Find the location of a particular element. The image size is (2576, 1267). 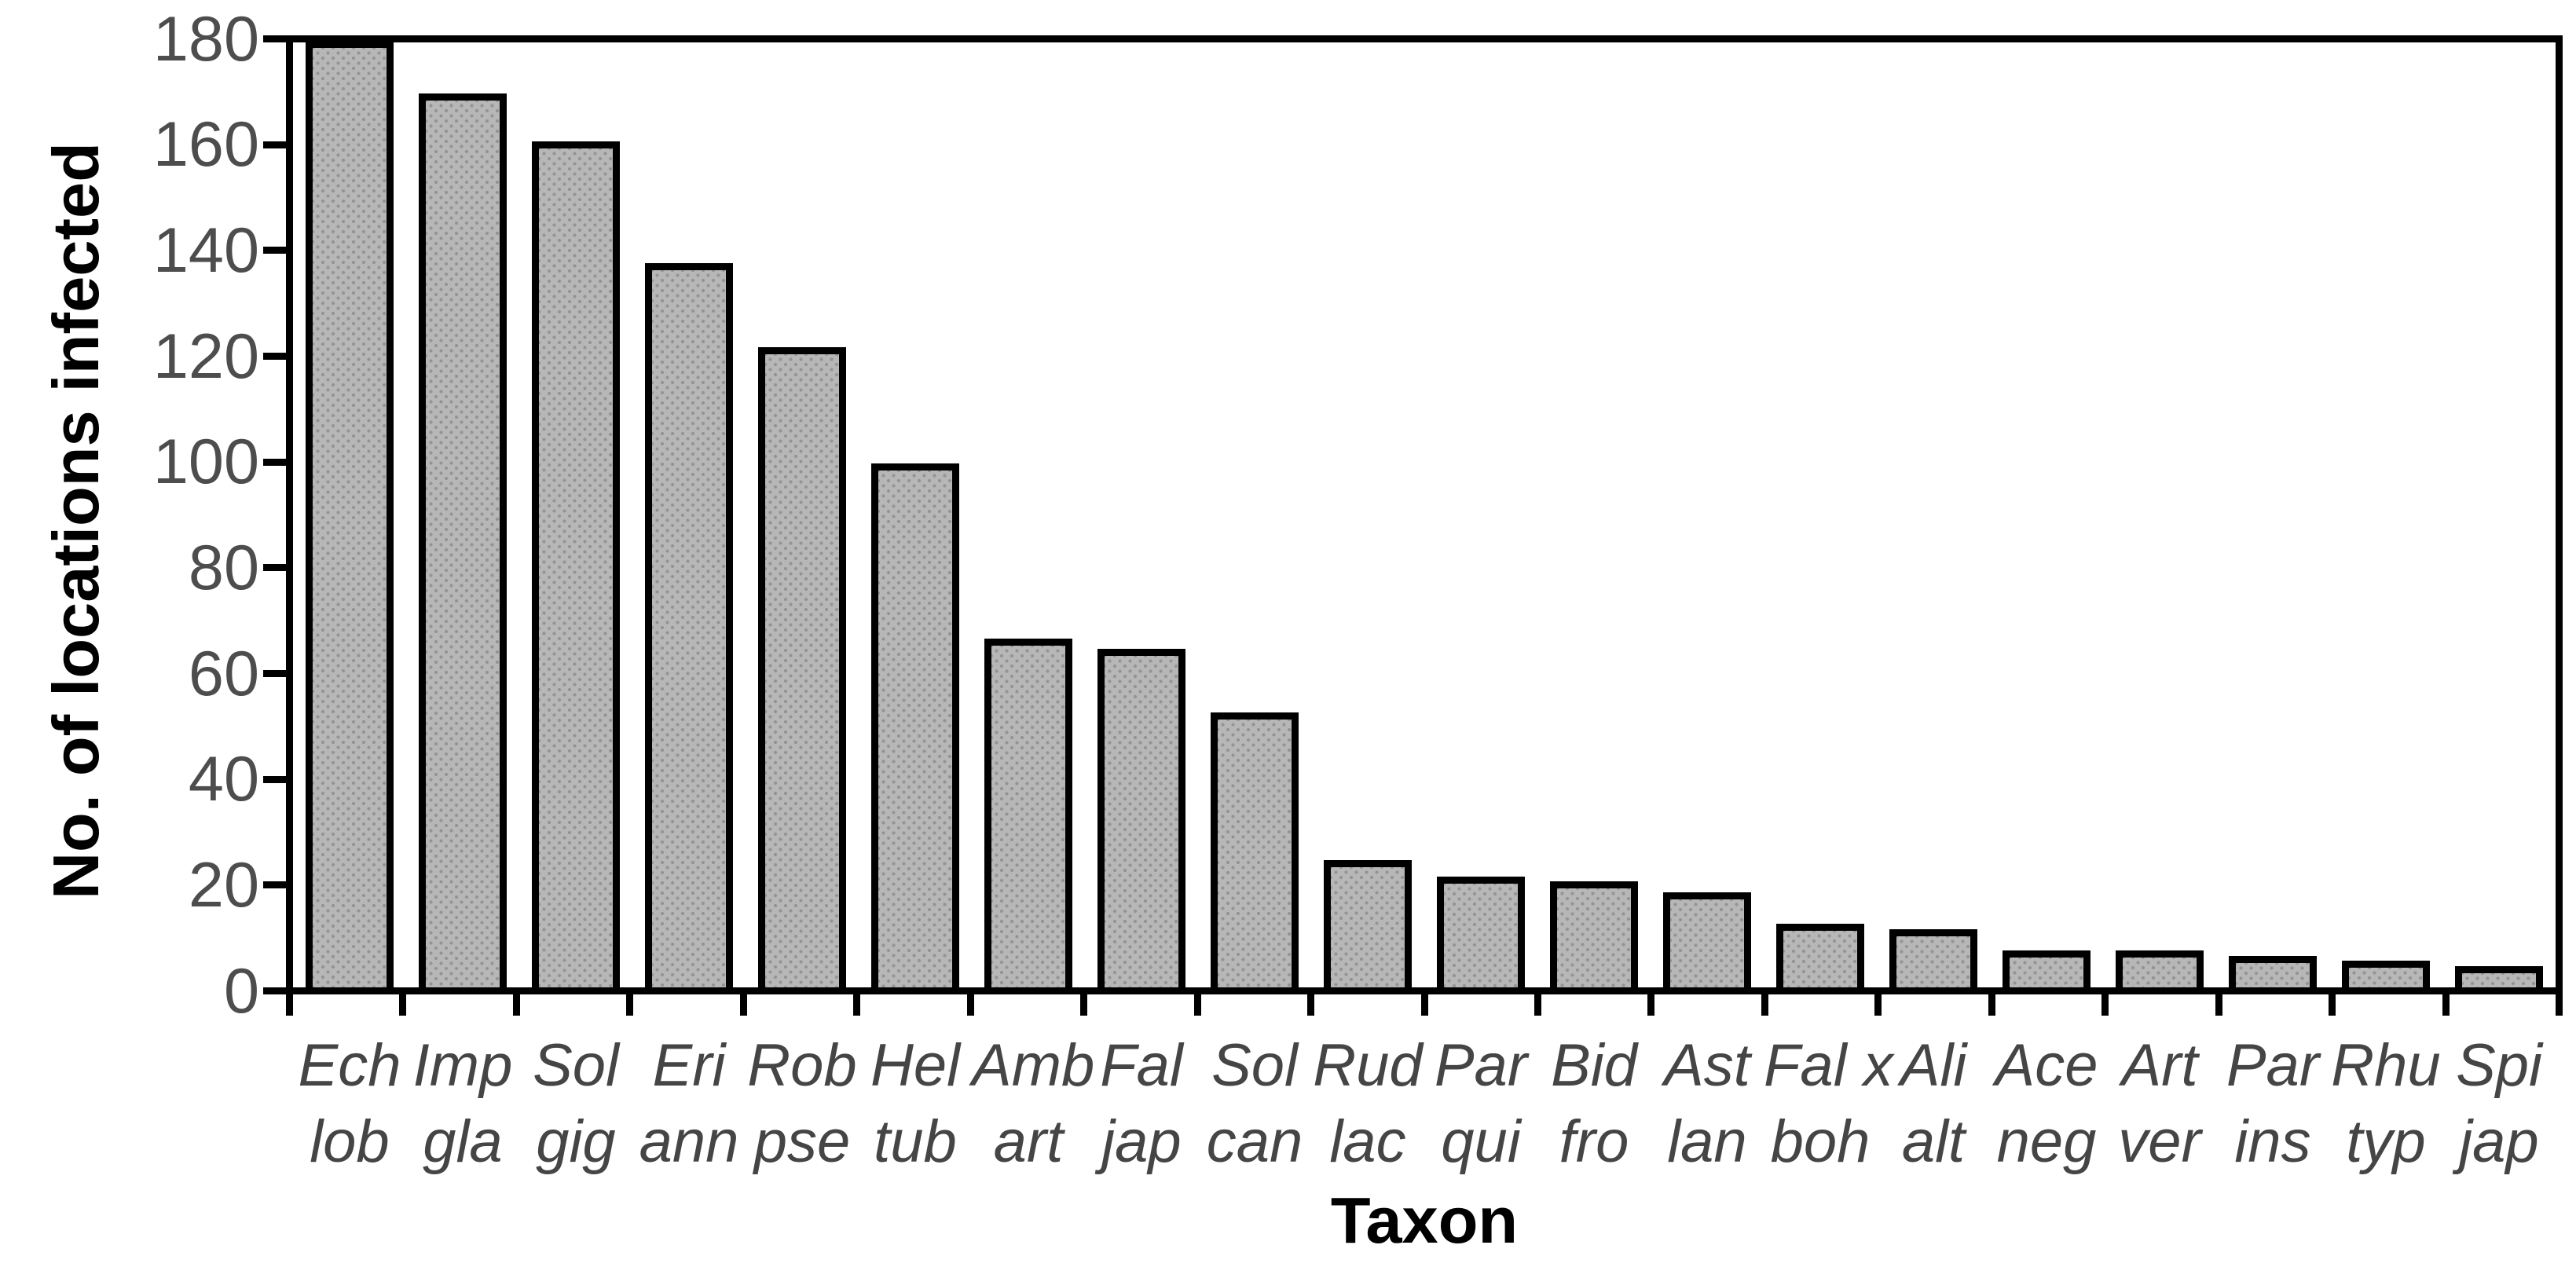

x-category-label: Imp gla is located at coordinates (462, 1103).